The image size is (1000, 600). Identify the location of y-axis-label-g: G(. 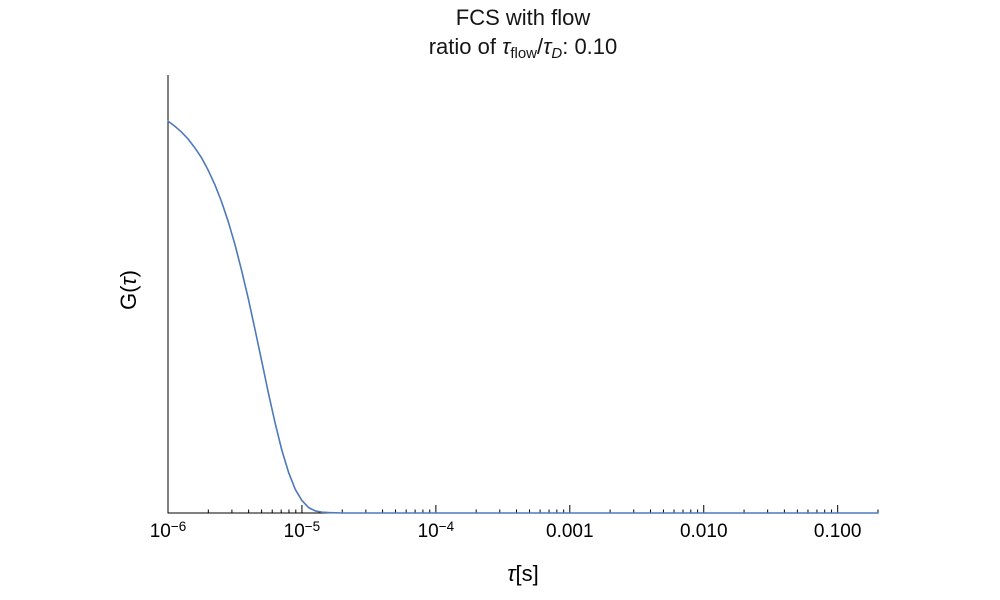
(128, 298).